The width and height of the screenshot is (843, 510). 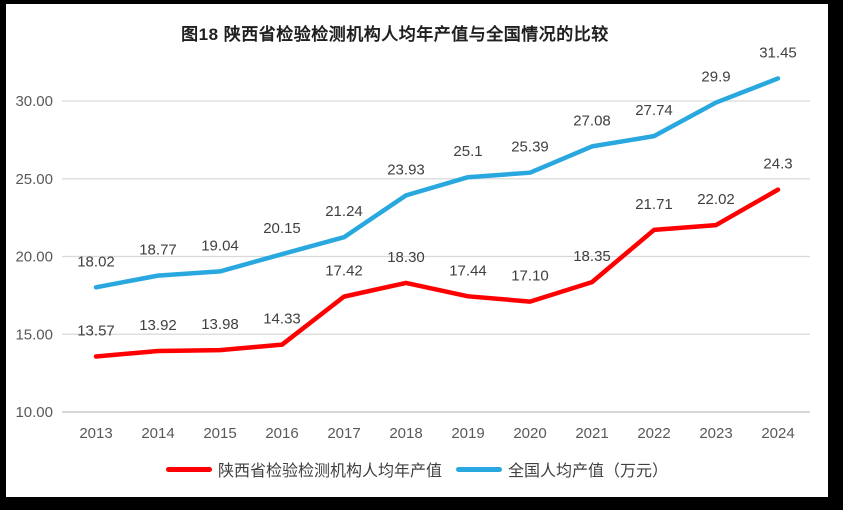 What do you see at coordinates (716, 199) in the screenshot?
I see `data-point-label: 22.02` at bounding box center [716, 199].